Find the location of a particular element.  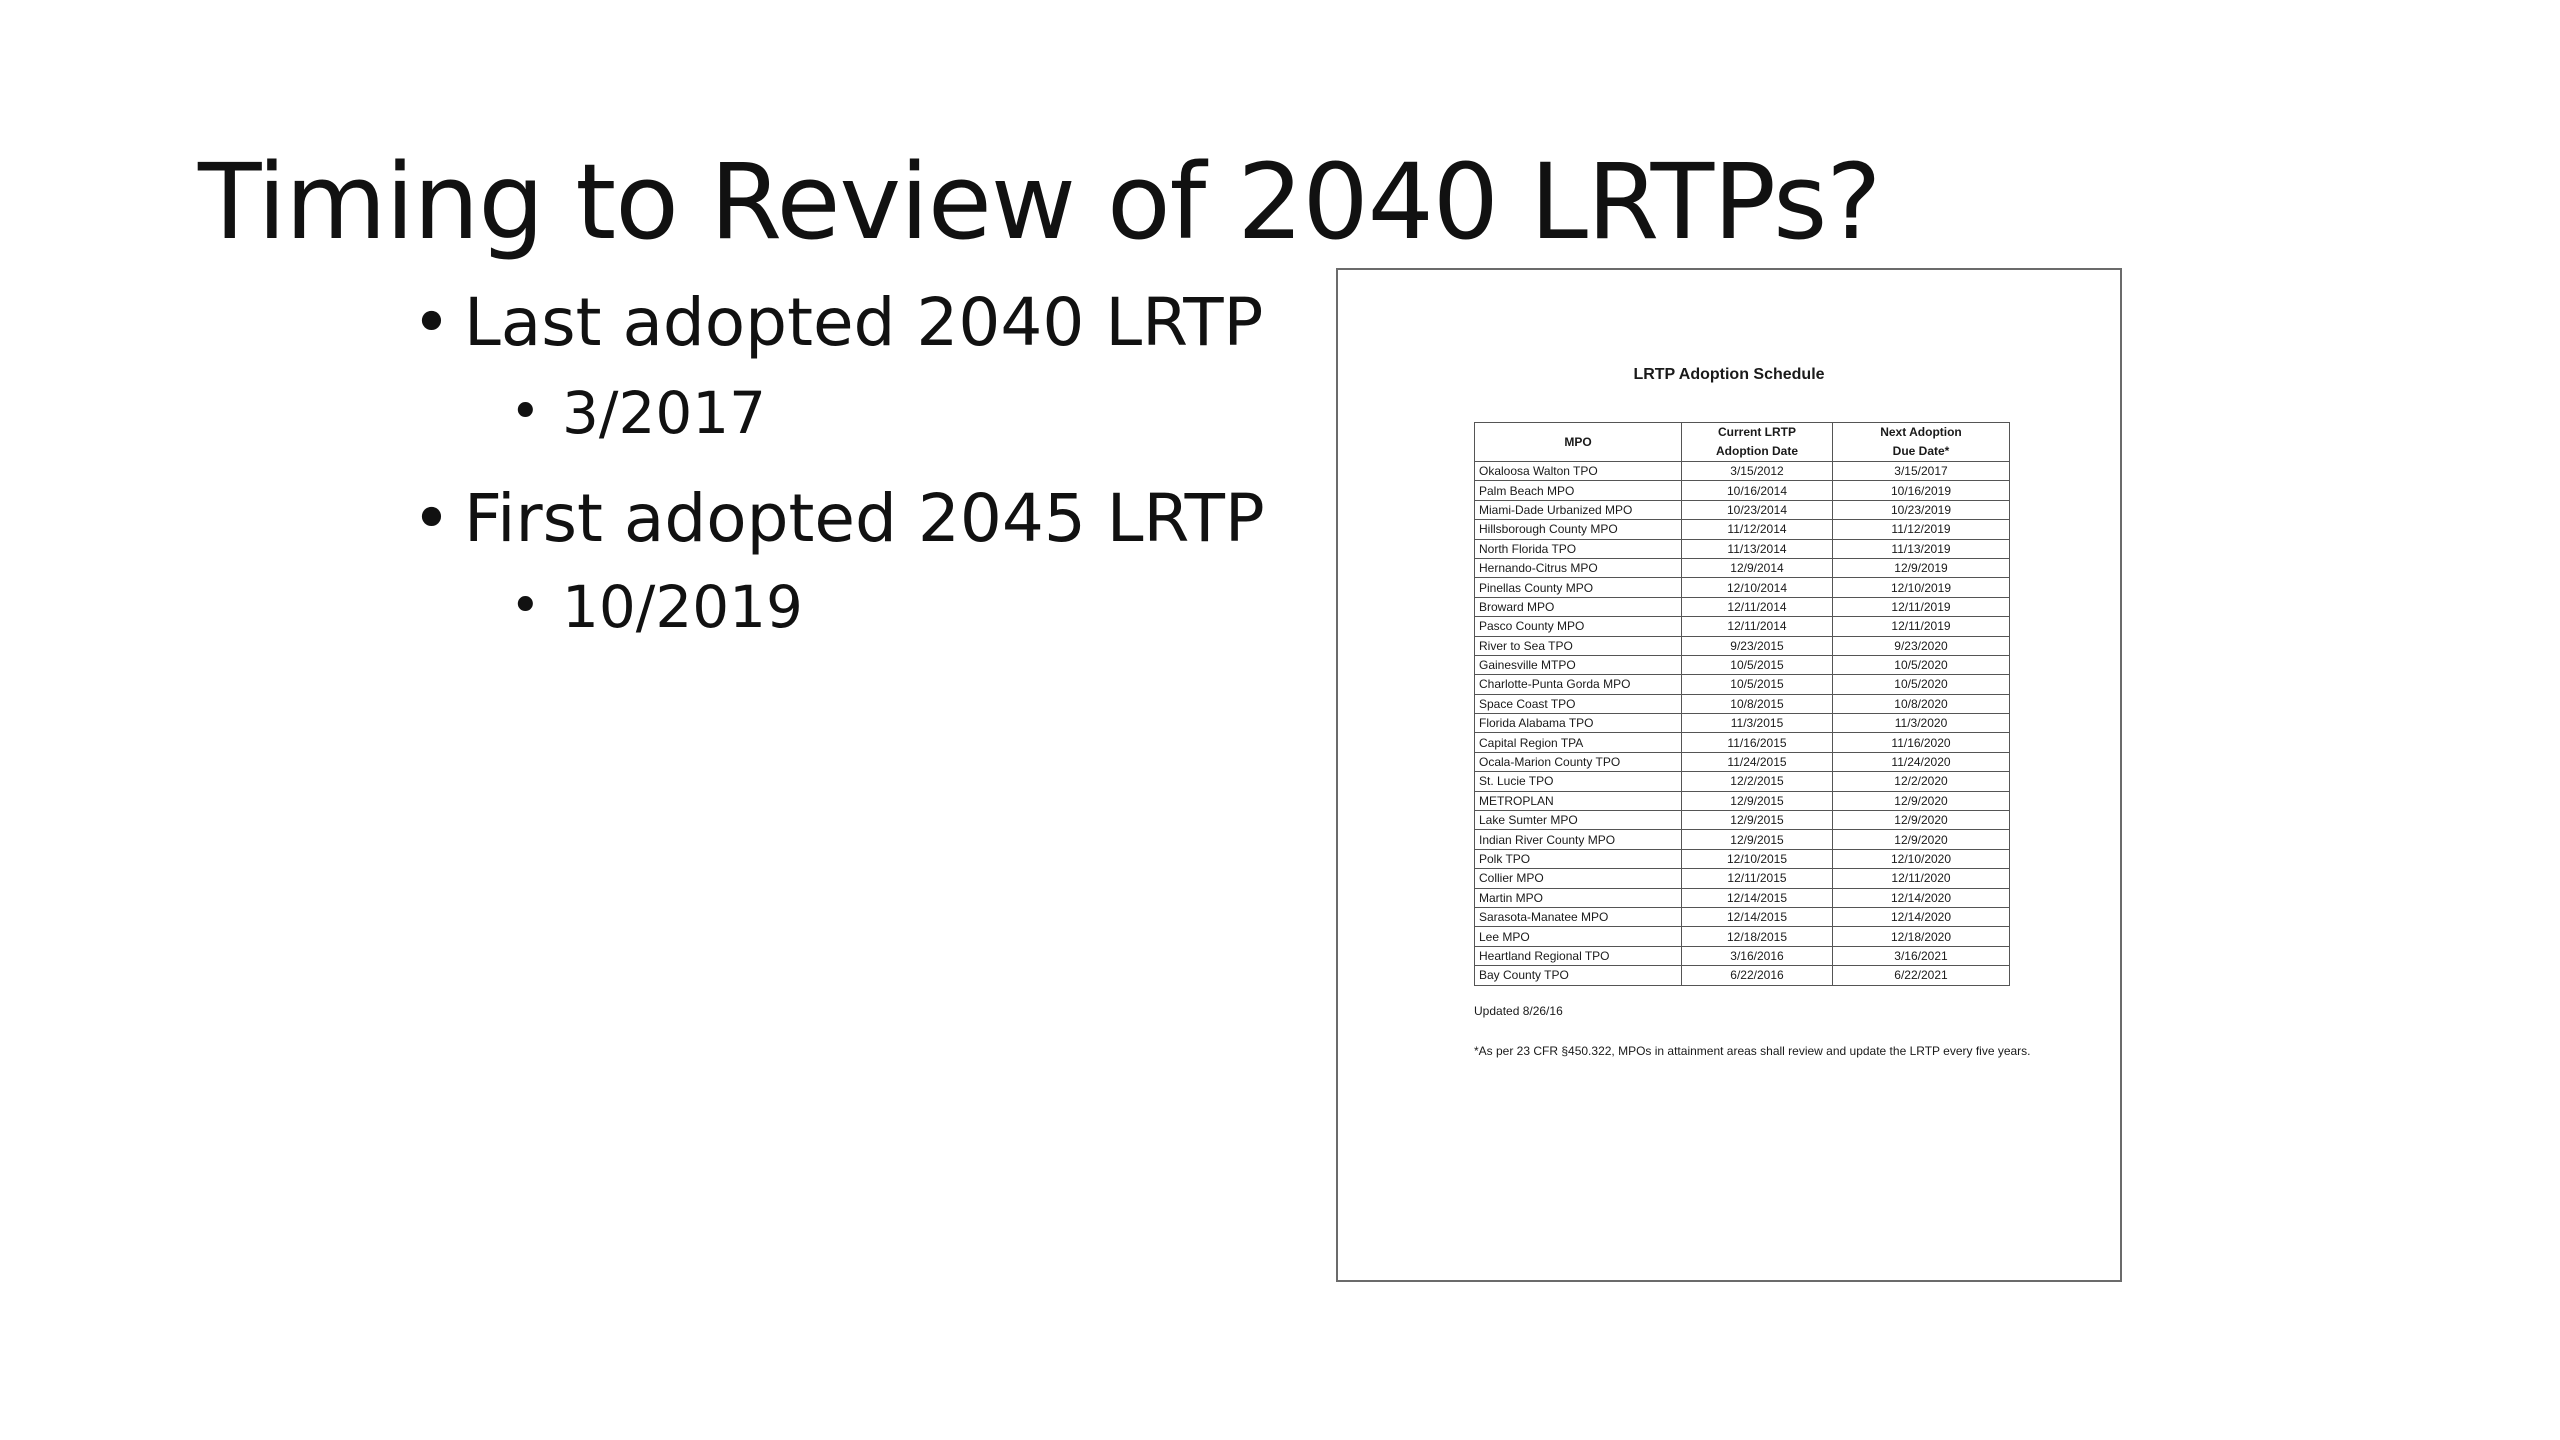

cell-mpo: Palm Beach MPO is located at coordinates (1578, 490).